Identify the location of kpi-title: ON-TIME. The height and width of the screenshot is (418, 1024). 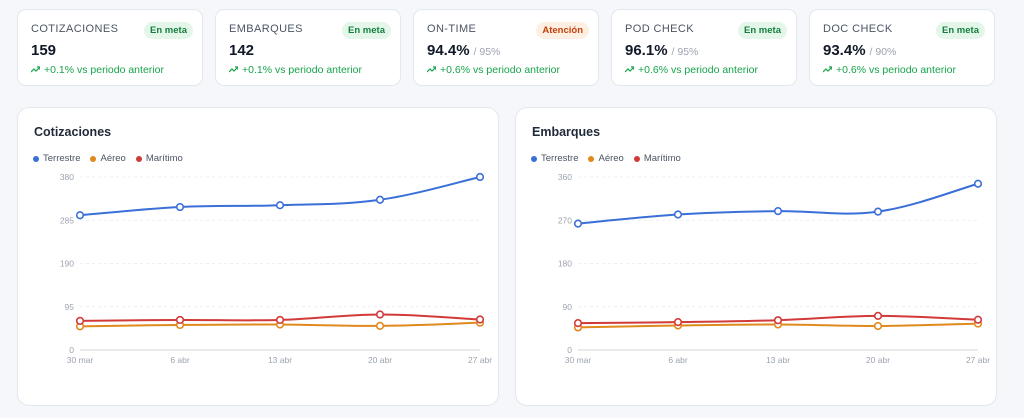
(452, 29).